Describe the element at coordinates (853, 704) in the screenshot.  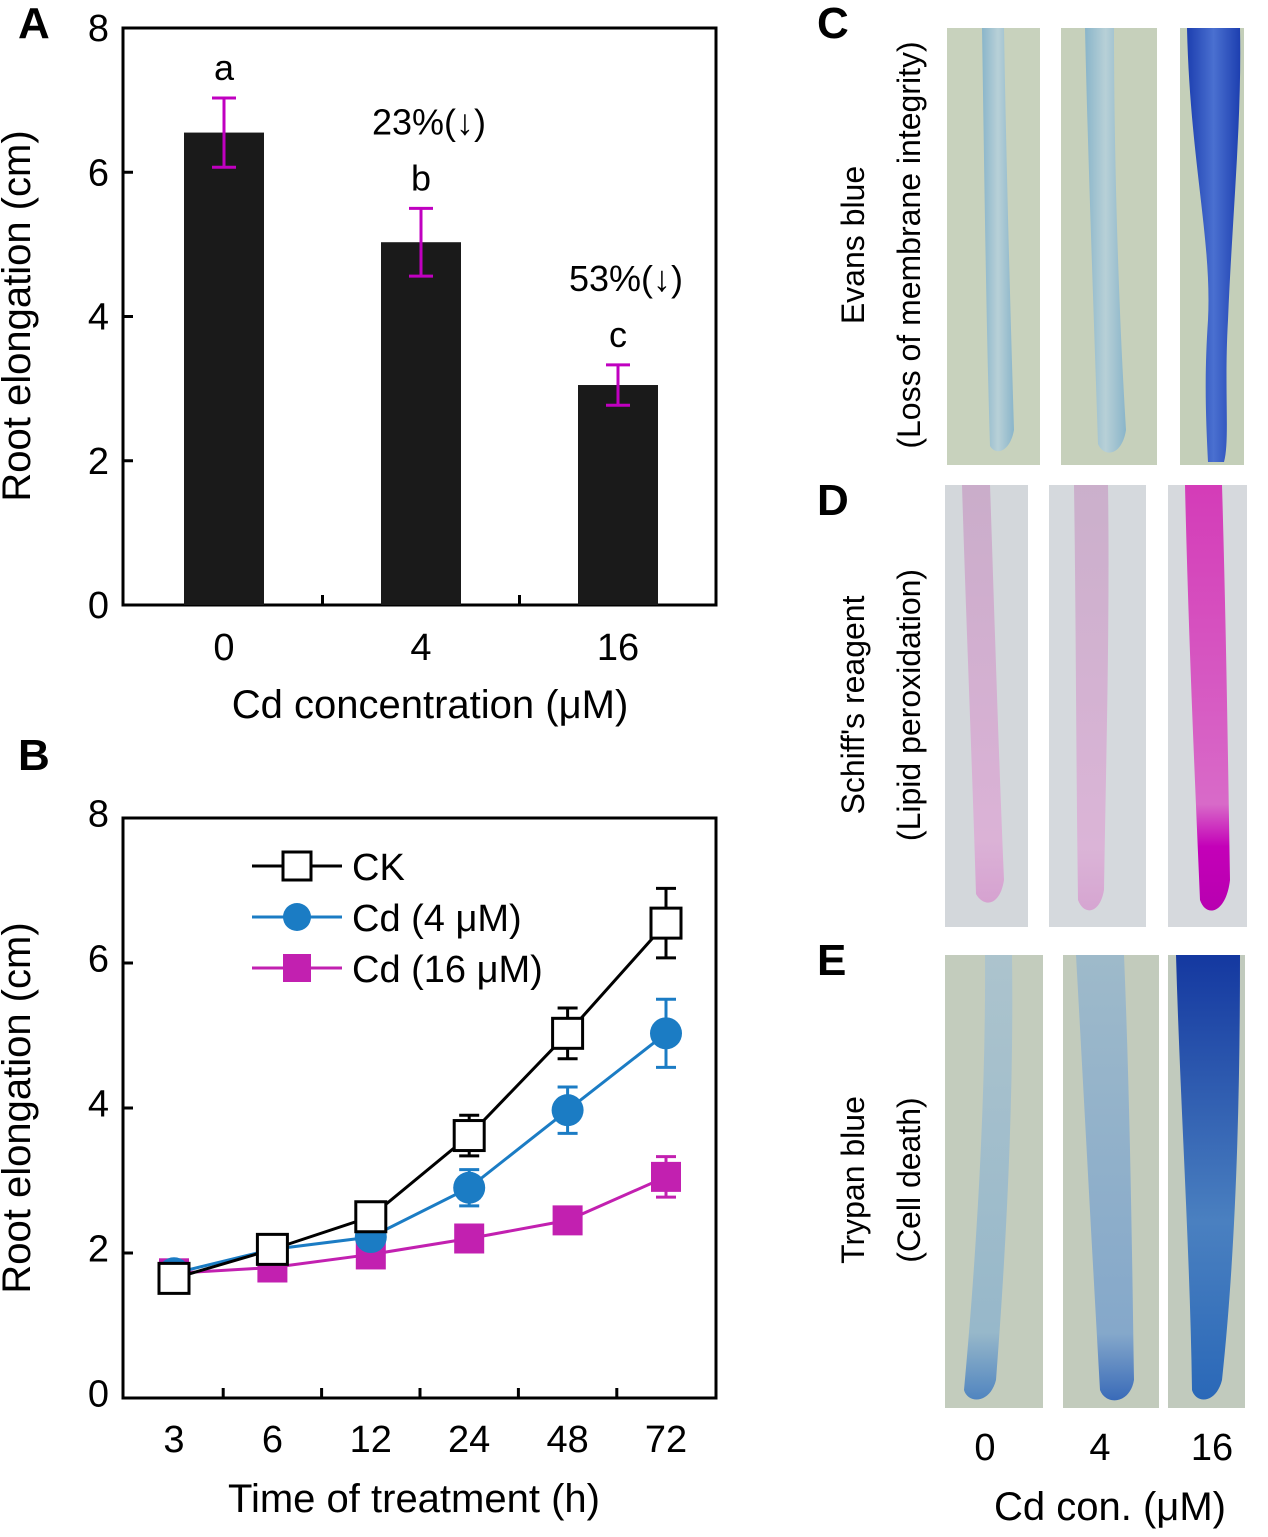
I see `label-d-line1: Schiff's reagent` at that location.